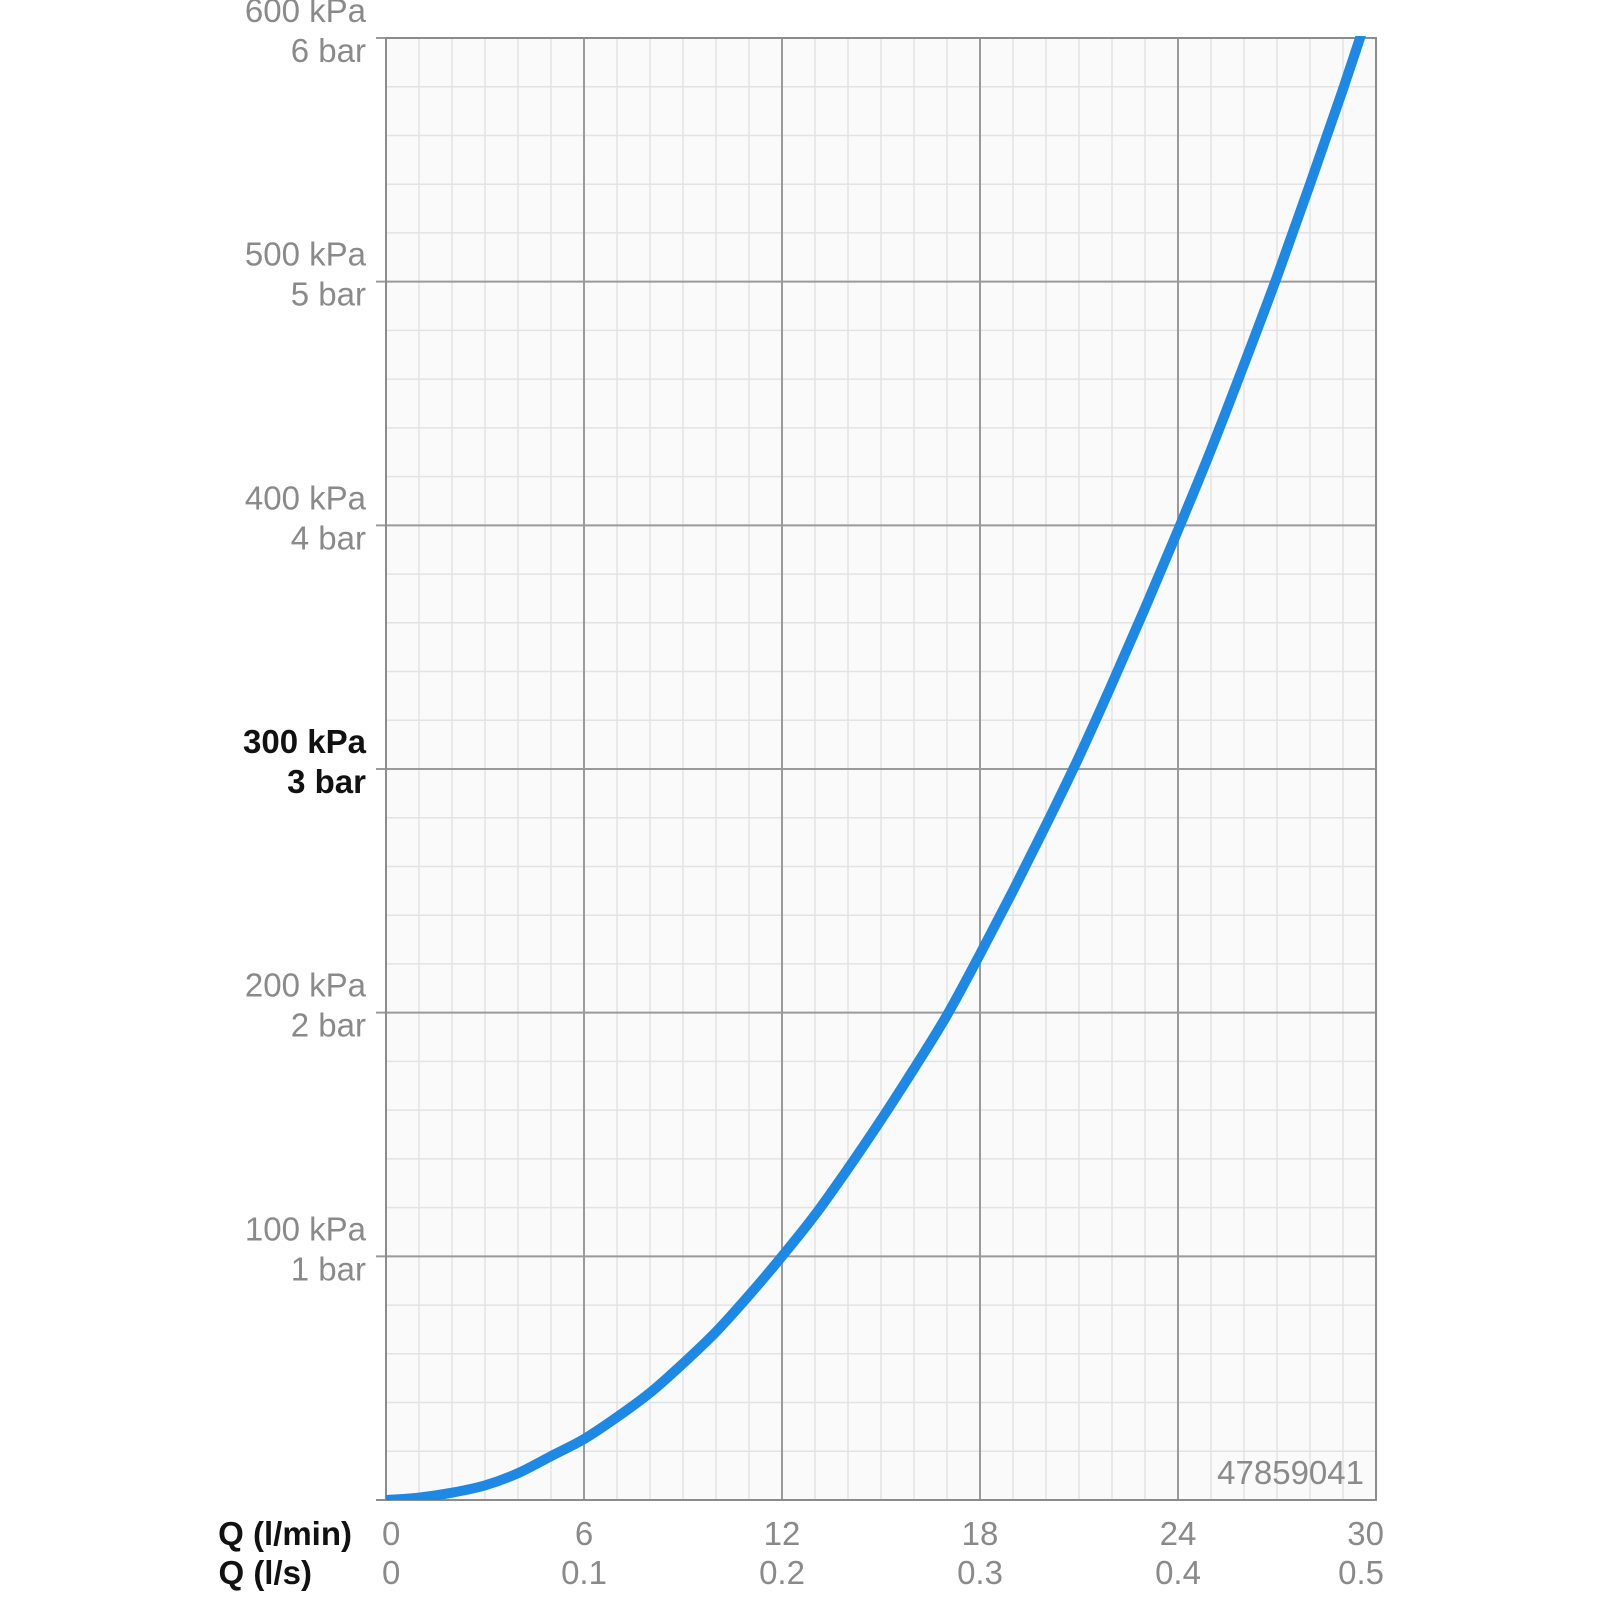  I want to click on y-tick-label-bar: 3 bar, so click(326, 781).